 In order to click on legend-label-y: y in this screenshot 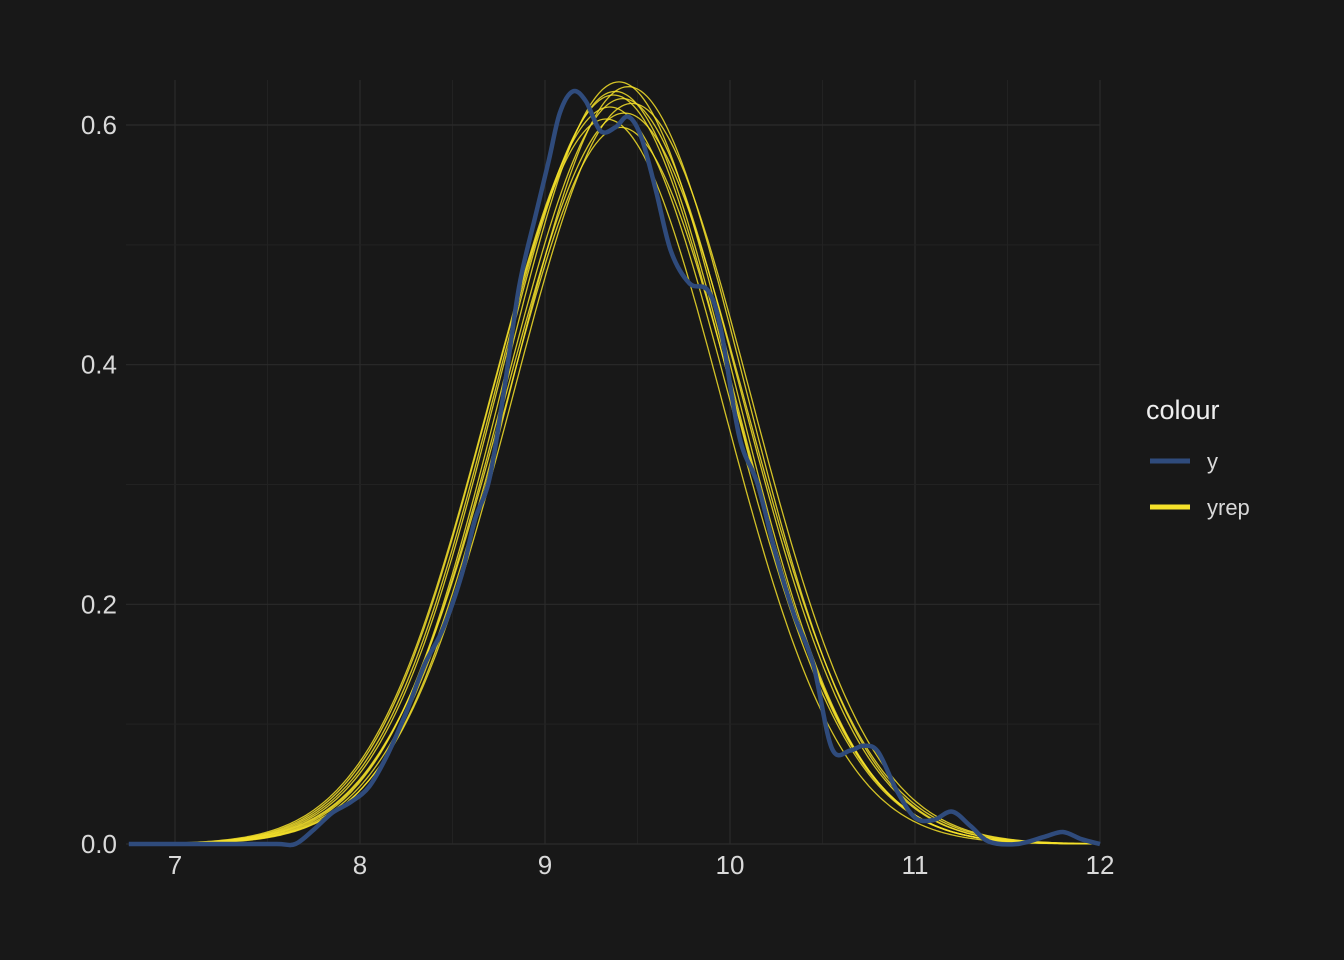, I will do `click(1212, 461)`.